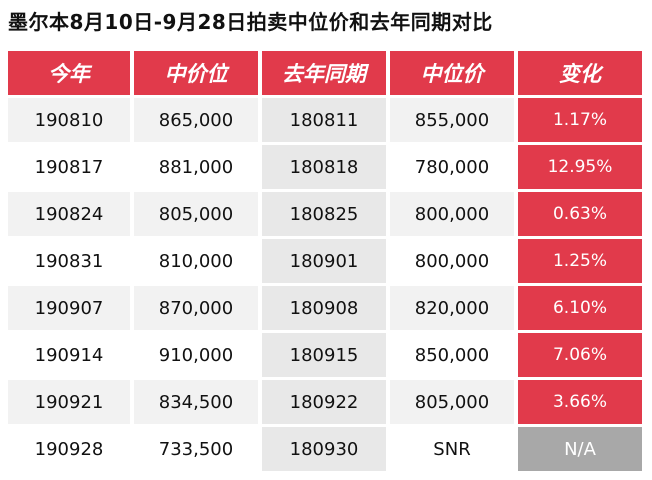 The width and height of the screenshot is (652, 480). I want to click on cell-change: 6.10%, so click(580, 308).